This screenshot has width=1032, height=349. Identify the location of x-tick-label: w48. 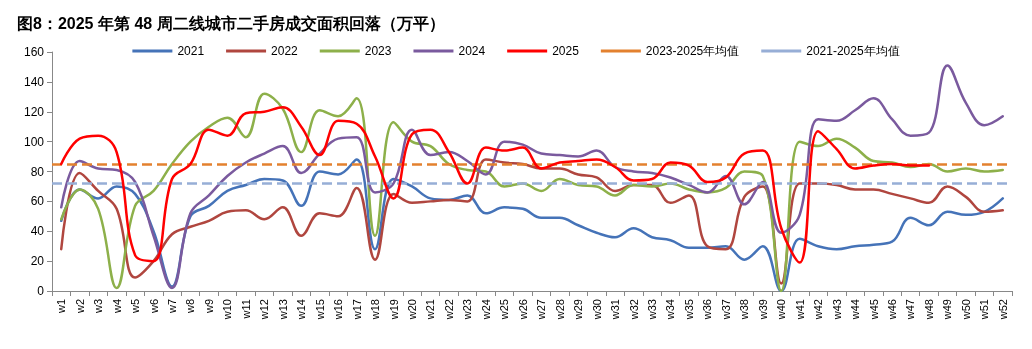
(928, 310).